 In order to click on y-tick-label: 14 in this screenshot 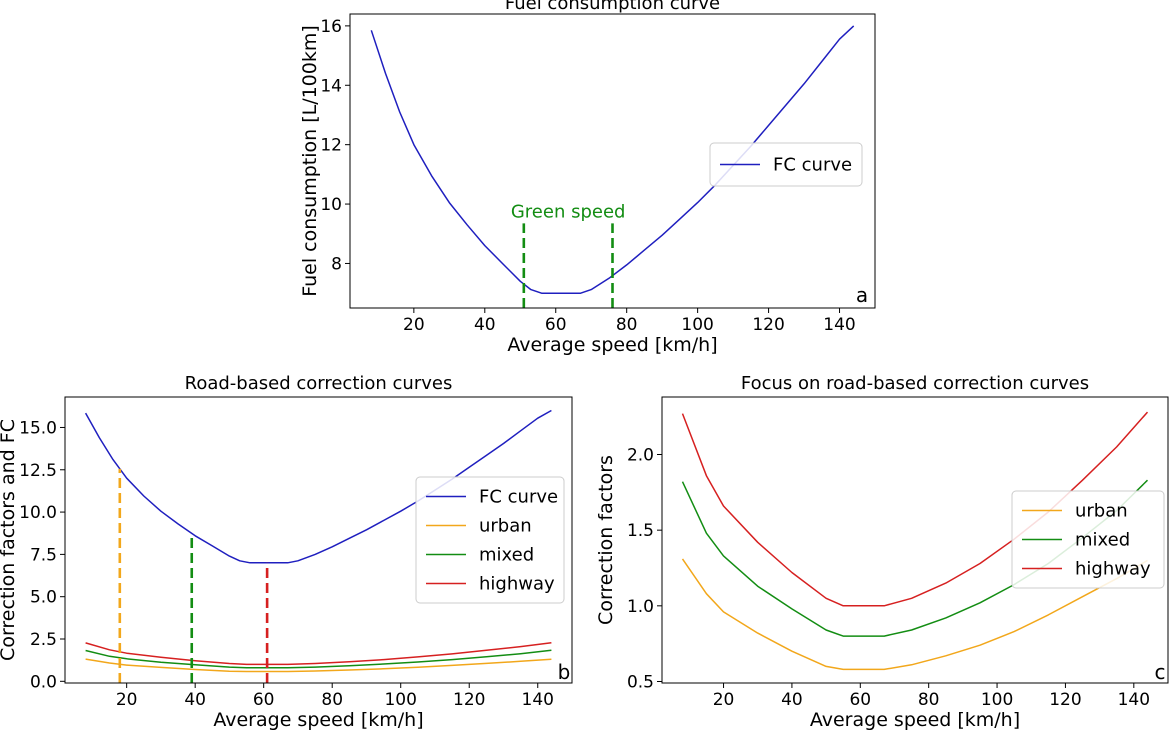, I will do `click(331, 86)`.